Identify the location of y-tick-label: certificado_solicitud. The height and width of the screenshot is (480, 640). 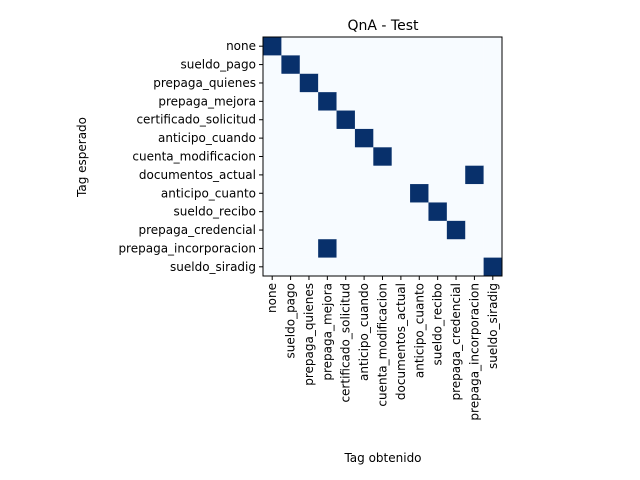
(196, 120).